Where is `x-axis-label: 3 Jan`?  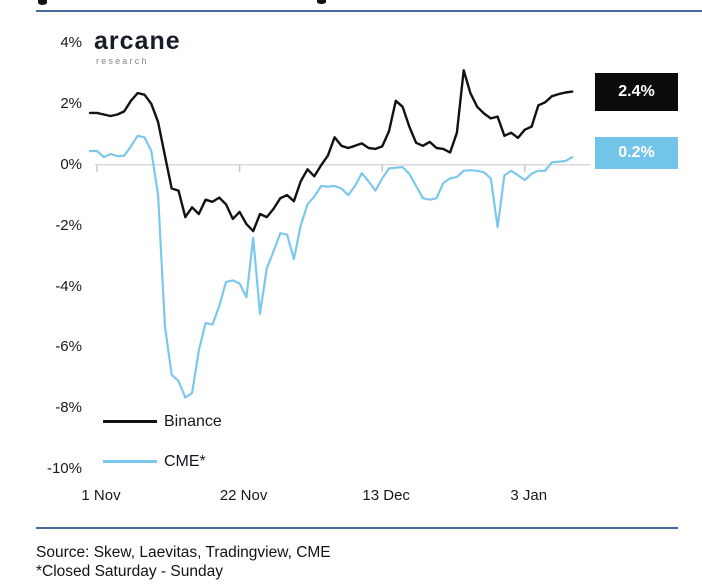 x-axis-label: 3 Jan is located at coordinates (529, 495).